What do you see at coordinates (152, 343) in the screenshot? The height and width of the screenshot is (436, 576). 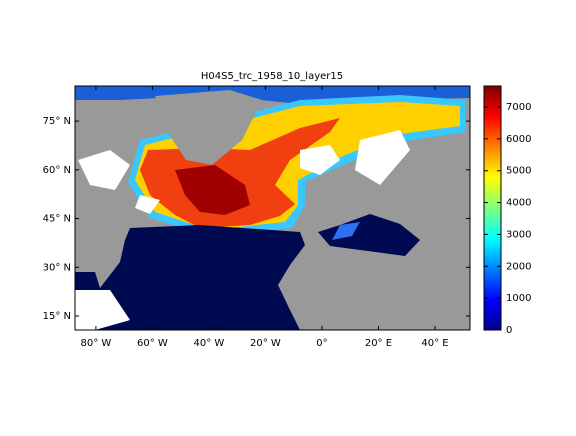 I see `x-tick-label: 60° W` at bounding box center [152, 343].